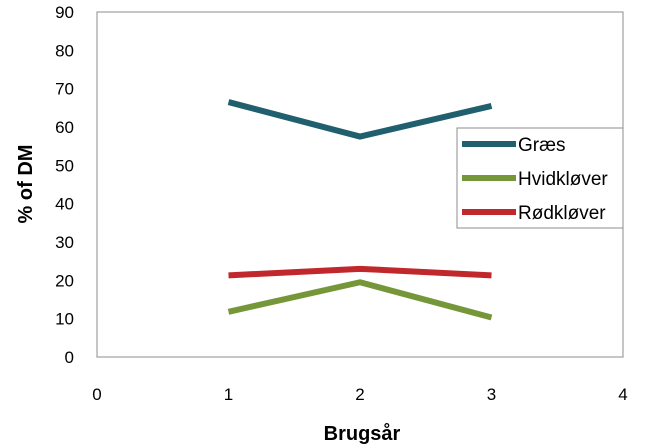 Image resolution: width=652 pixels, height=446 pixels. I want to click on y-tick-label: 10, so click(64, 319).